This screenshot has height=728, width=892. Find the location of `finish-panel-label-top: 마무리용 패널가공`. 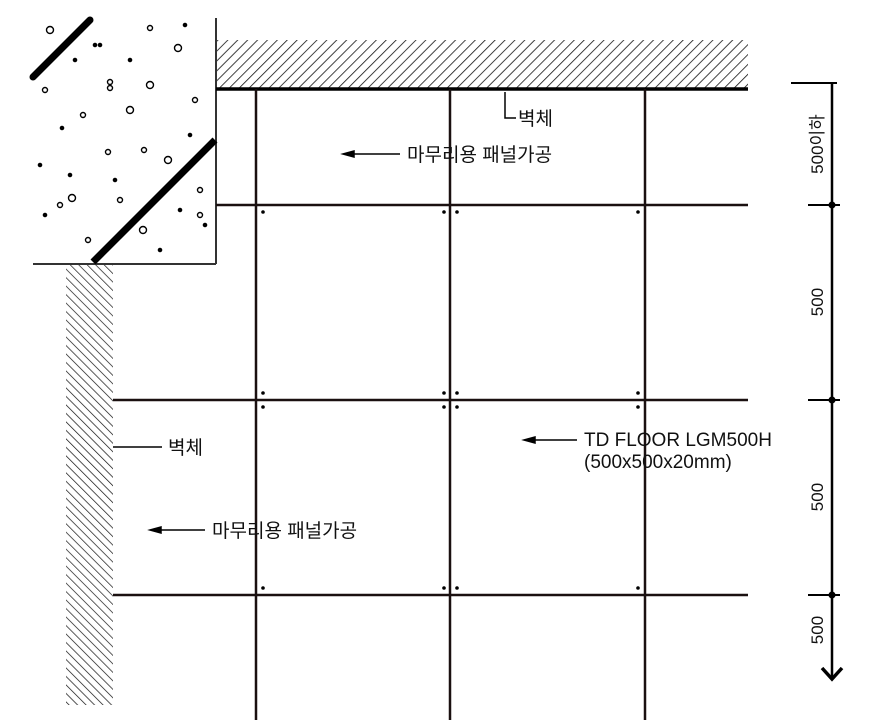

finish-panel-label-top: 마무리용 패널가공 is located at coordinates (479, 155).